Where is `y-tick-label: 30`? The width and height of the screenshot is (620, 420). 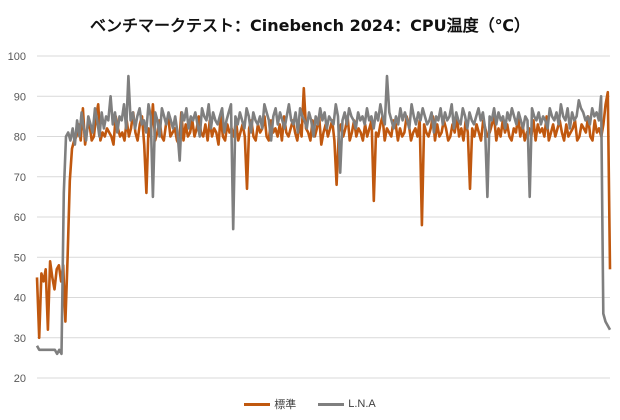 y-tick-label: 30 is located at coordinates (20, 339).